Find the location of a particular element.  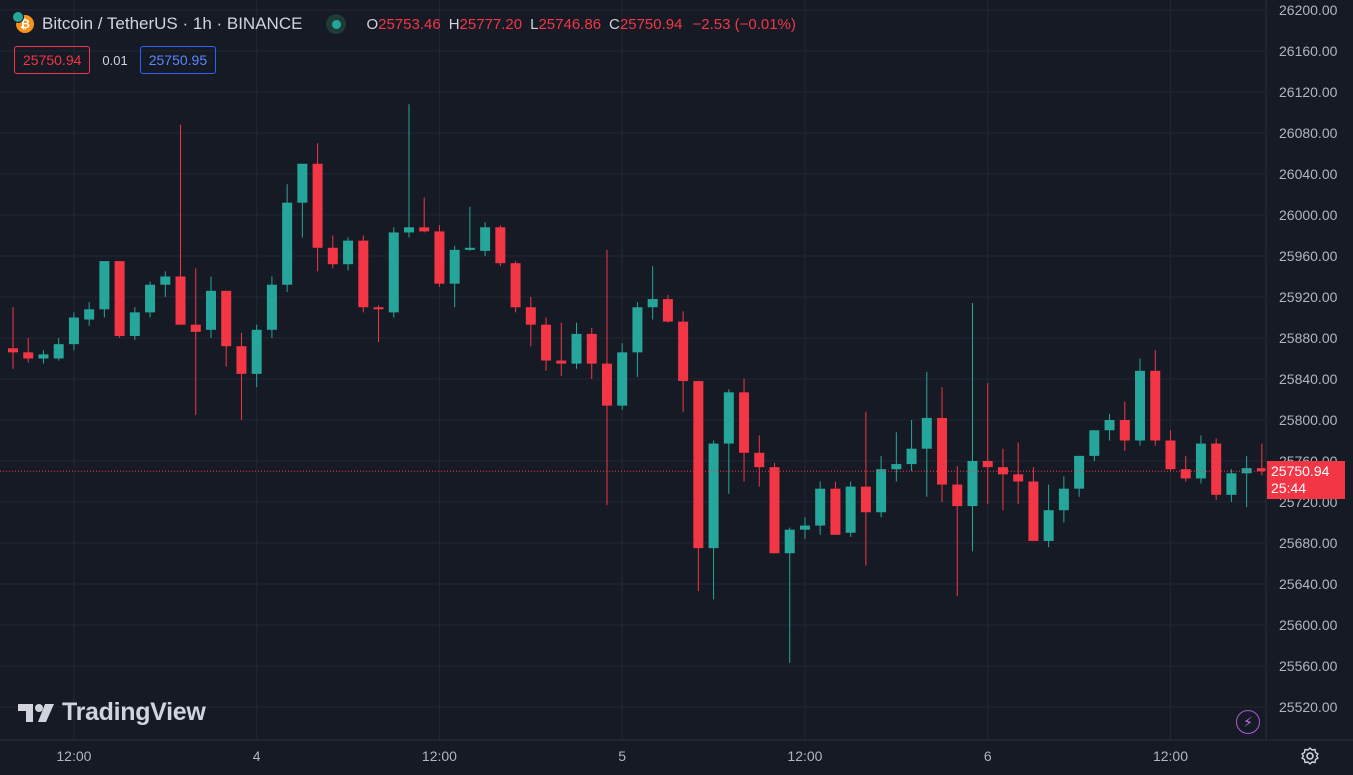

price-tick-label: 25960.00 is located at coordinates (1308, 256).